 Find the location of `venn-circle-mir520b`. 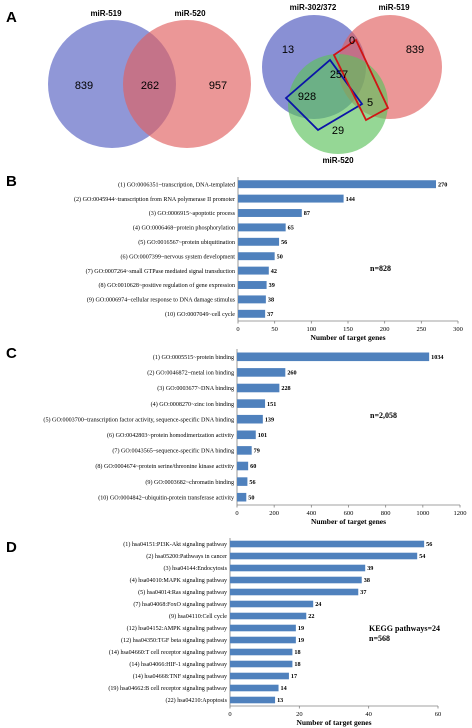

venn-circle-mir520b is located at coordinates (338, 104).